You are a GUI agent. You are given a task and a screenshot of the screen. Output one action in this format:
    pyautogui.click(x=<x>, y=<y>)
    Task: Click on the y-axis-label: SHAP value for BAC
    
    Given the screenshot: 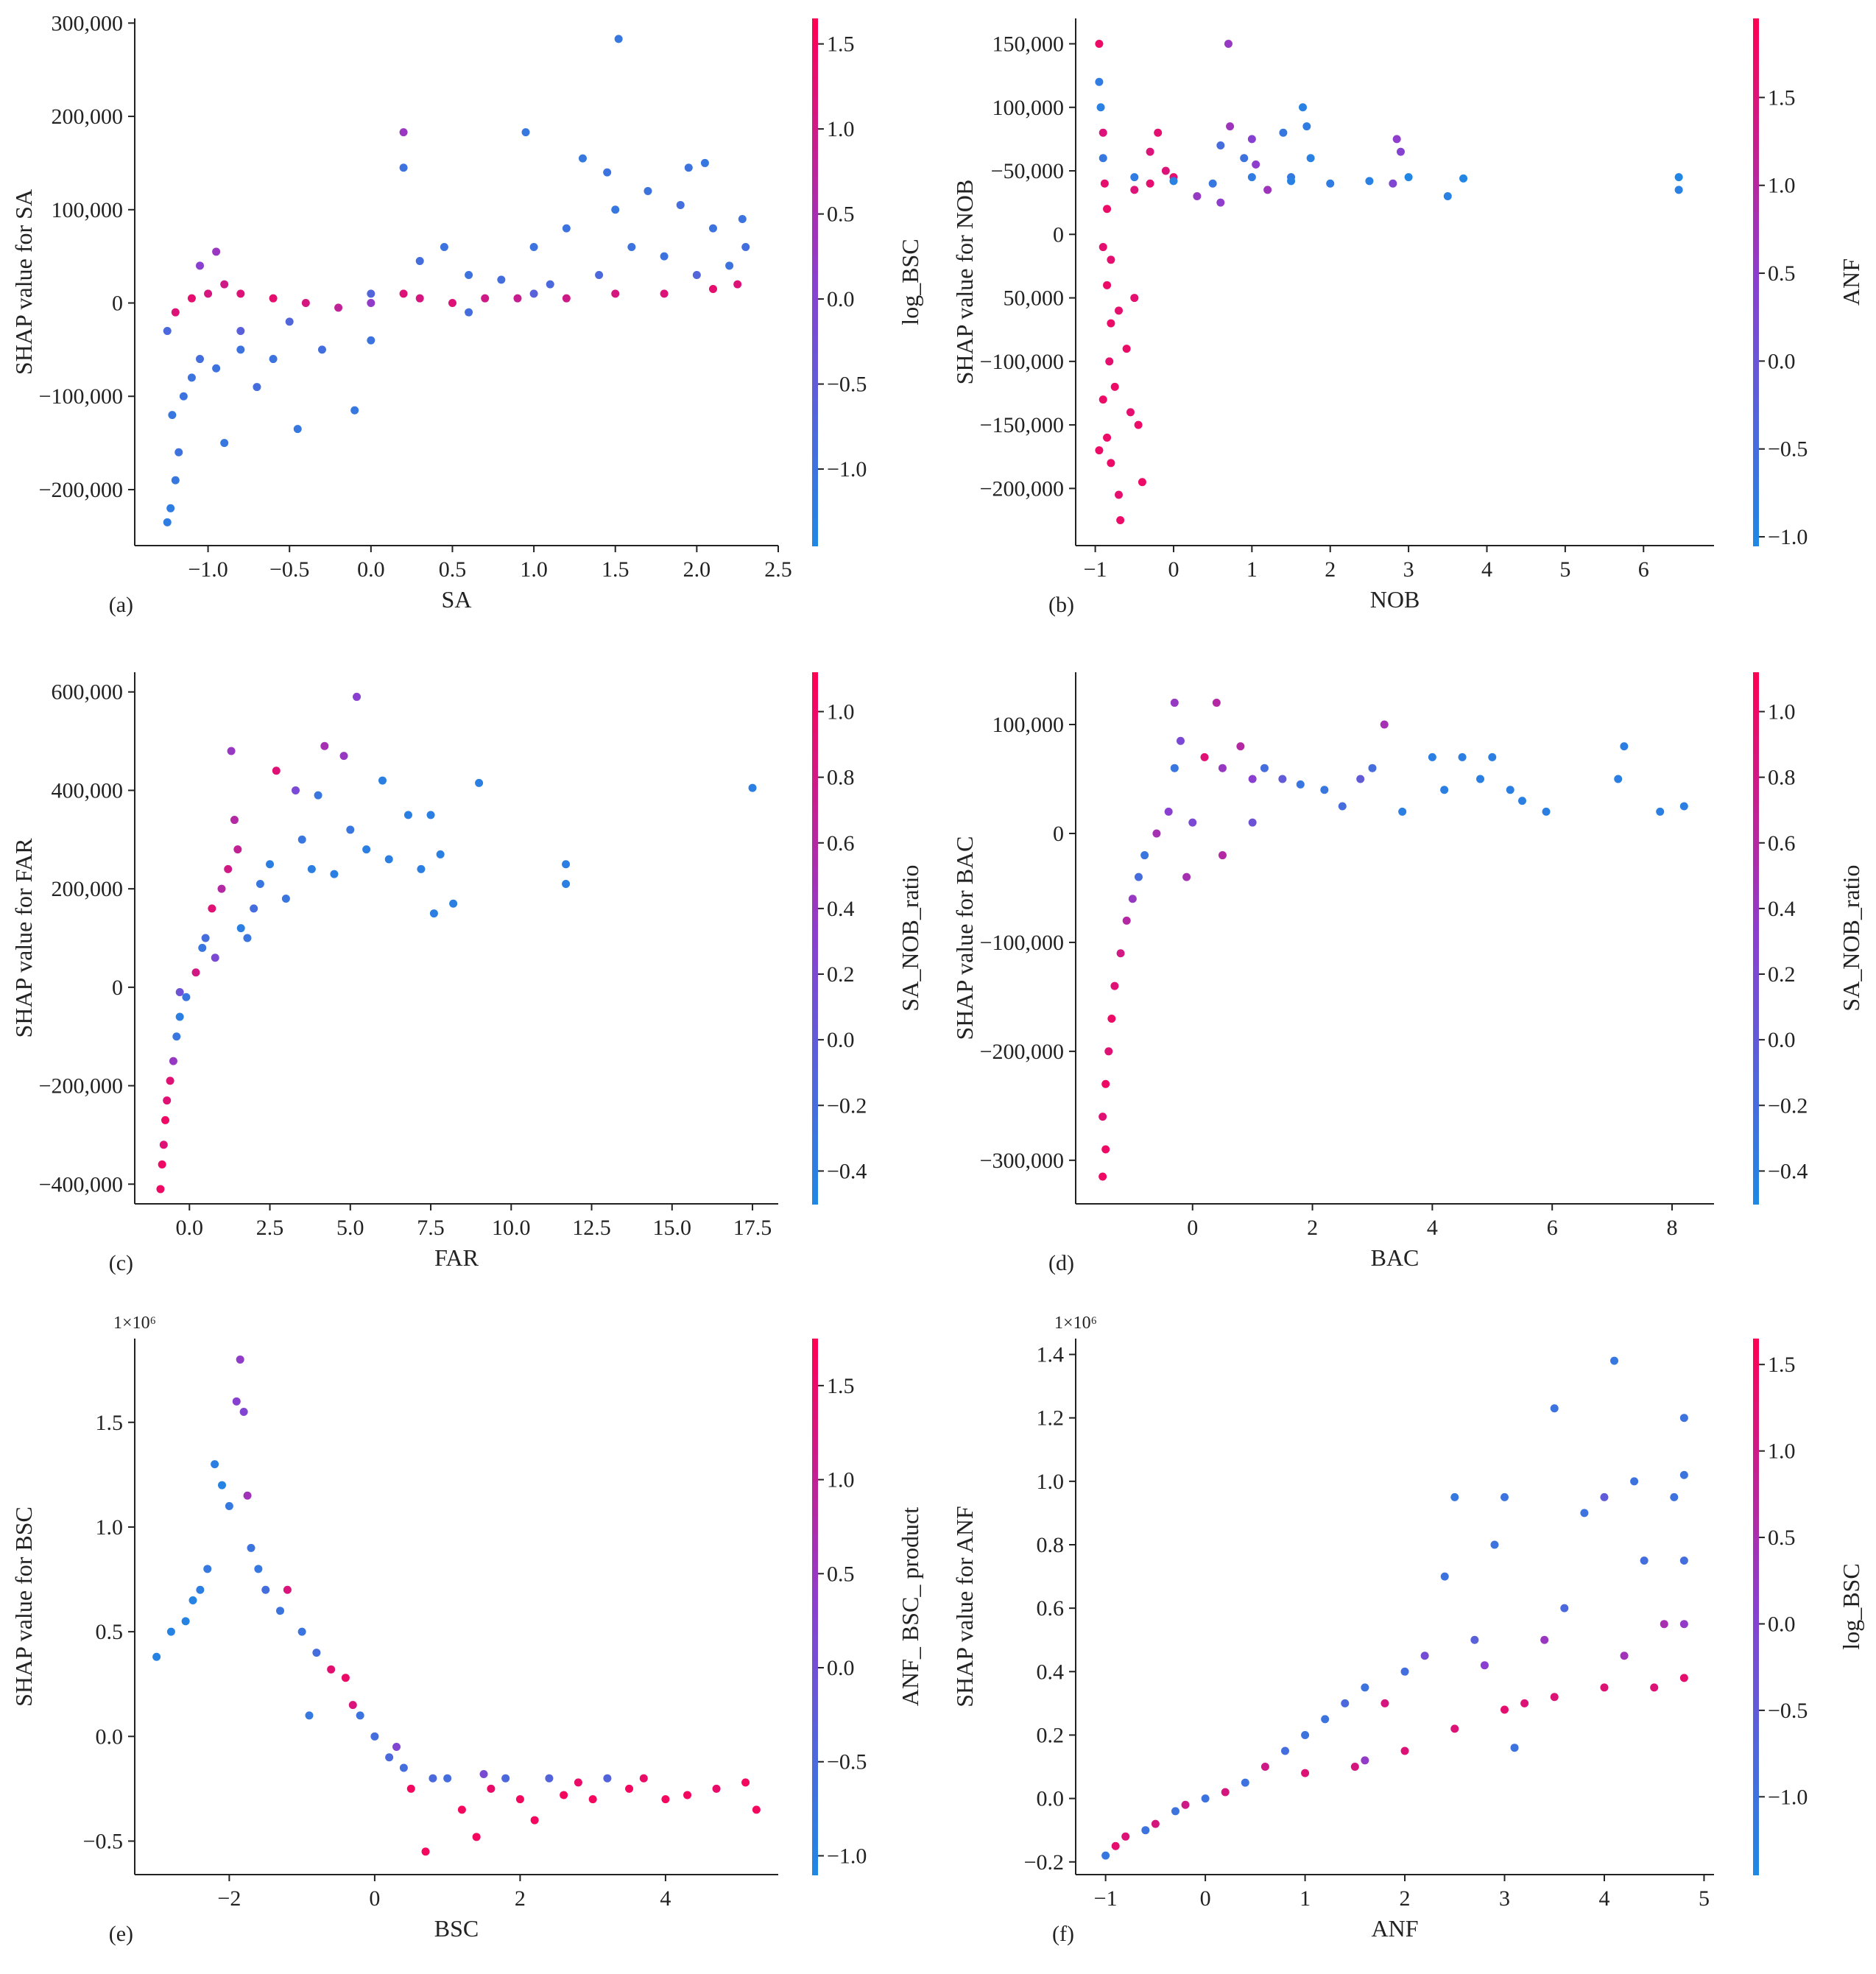 What is the action you would take?
    pyautogui.click(x=964, y=938)
    